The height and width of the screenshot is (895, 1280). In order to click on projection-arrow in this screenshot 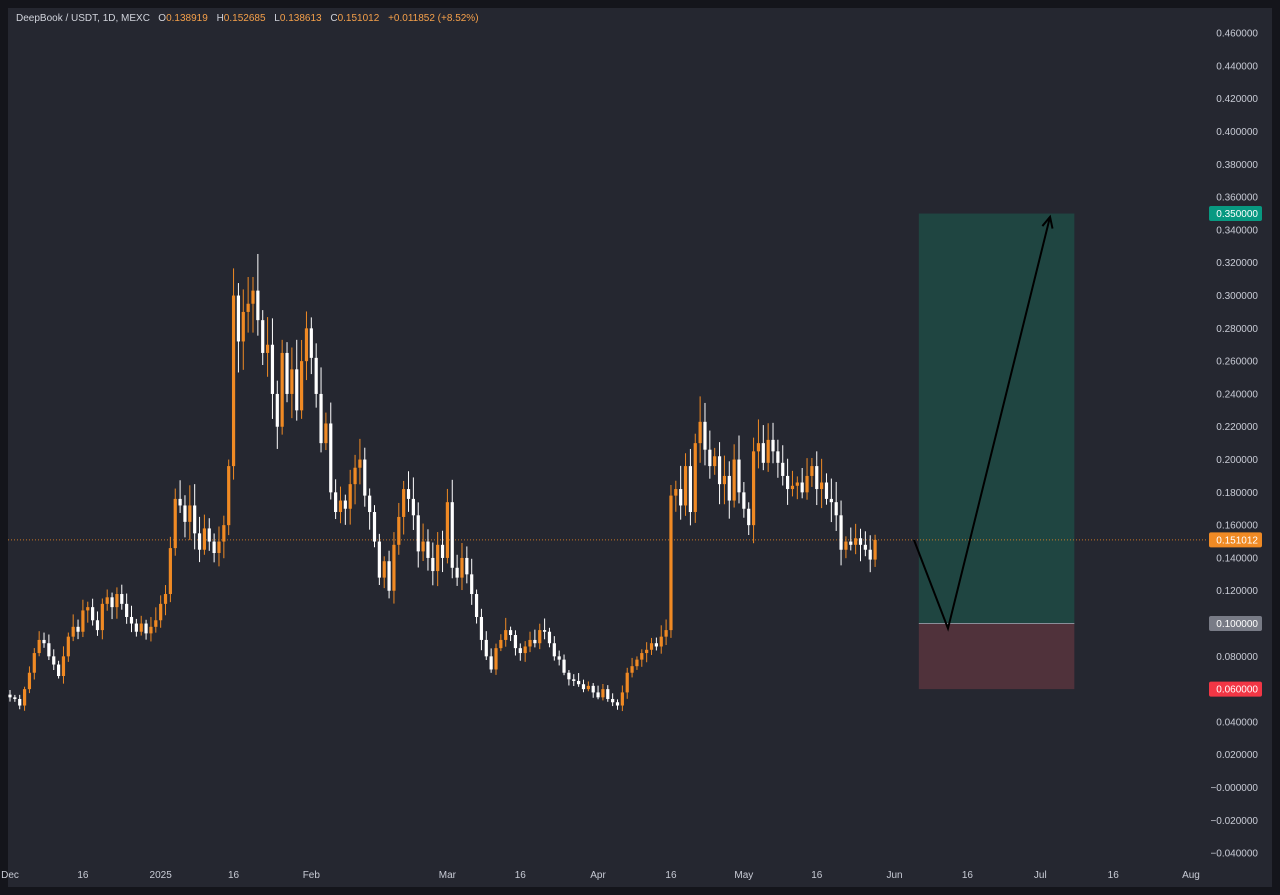, I will do `click(983, 423)`.